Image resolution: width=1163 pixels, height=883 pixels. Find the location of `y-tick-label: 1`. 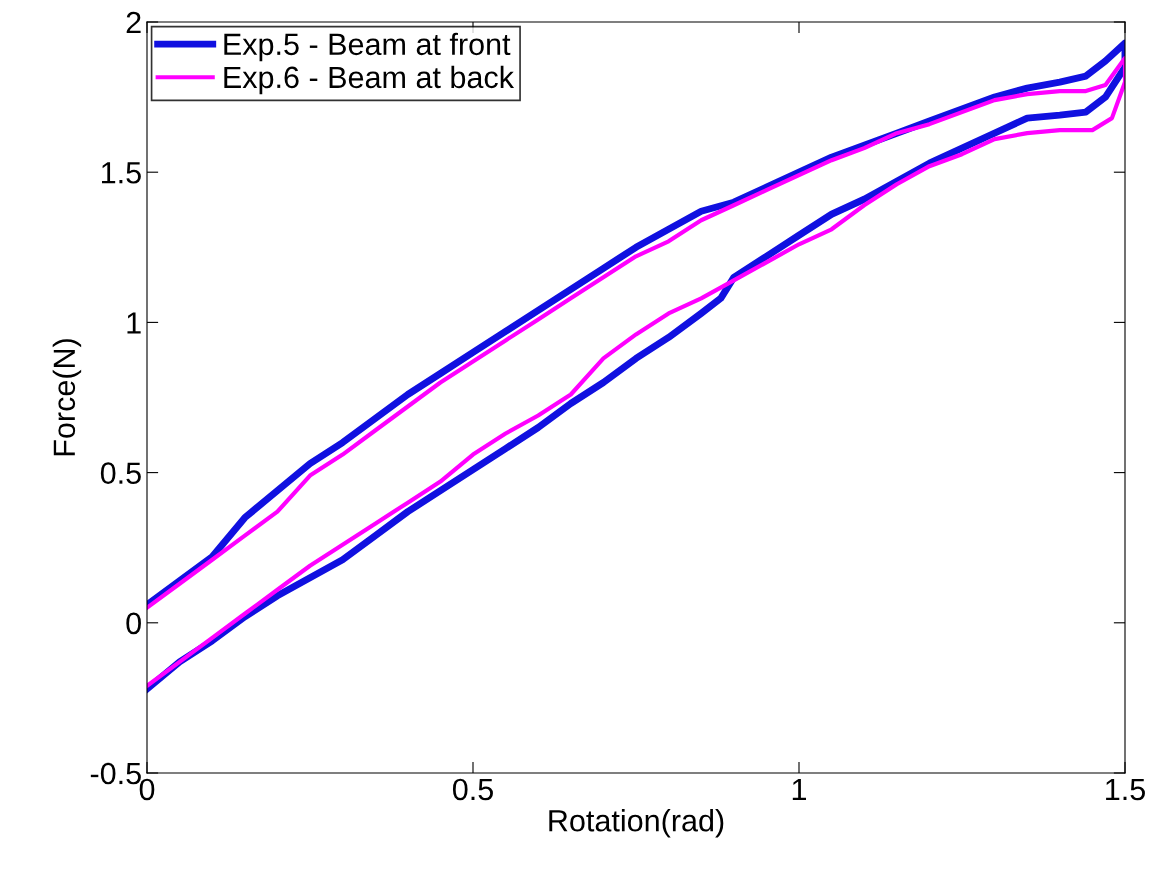

y-tick-label: 1 is located at coordinates (134, 323).